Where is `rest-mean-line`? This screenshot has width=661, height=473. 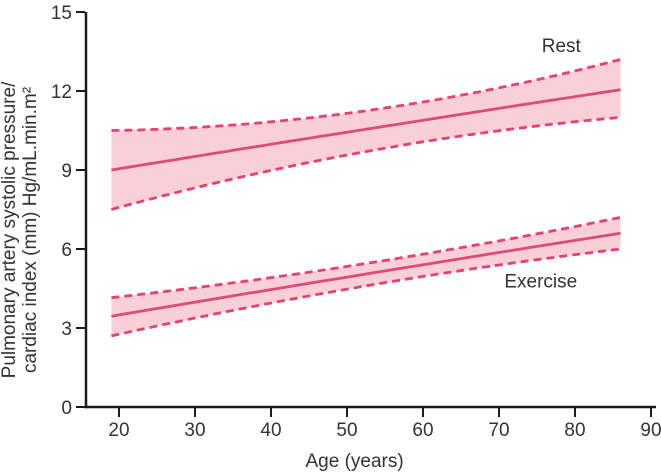 rest-mean-line is located at coordinates (366, 130).